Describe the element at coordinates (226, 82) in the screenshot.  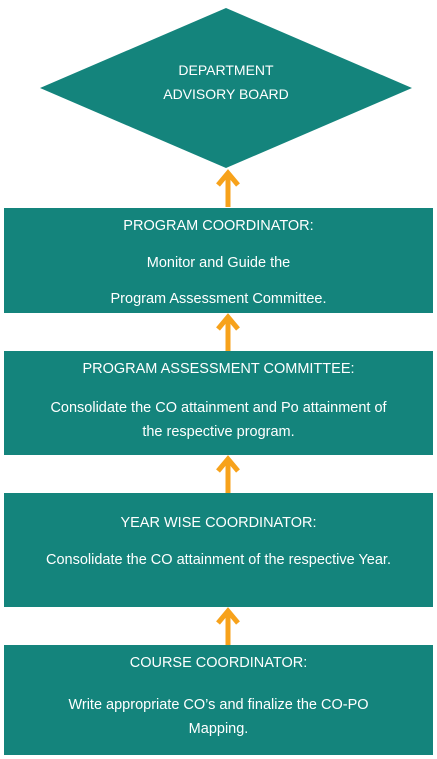
I see `department-advisory-board-label: DEPARTMENT ADVISORY BOARD` at that location.